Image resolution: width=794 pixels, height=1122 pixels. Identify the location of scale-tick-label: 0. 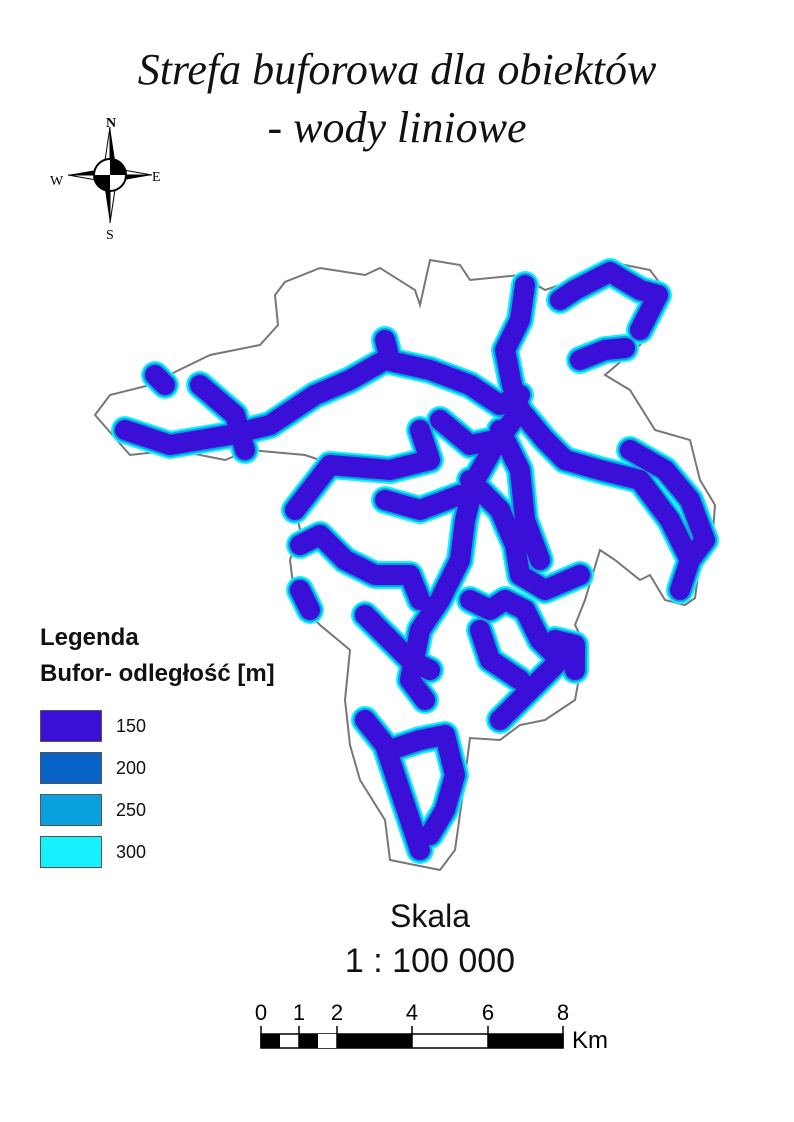
(261, 1012).